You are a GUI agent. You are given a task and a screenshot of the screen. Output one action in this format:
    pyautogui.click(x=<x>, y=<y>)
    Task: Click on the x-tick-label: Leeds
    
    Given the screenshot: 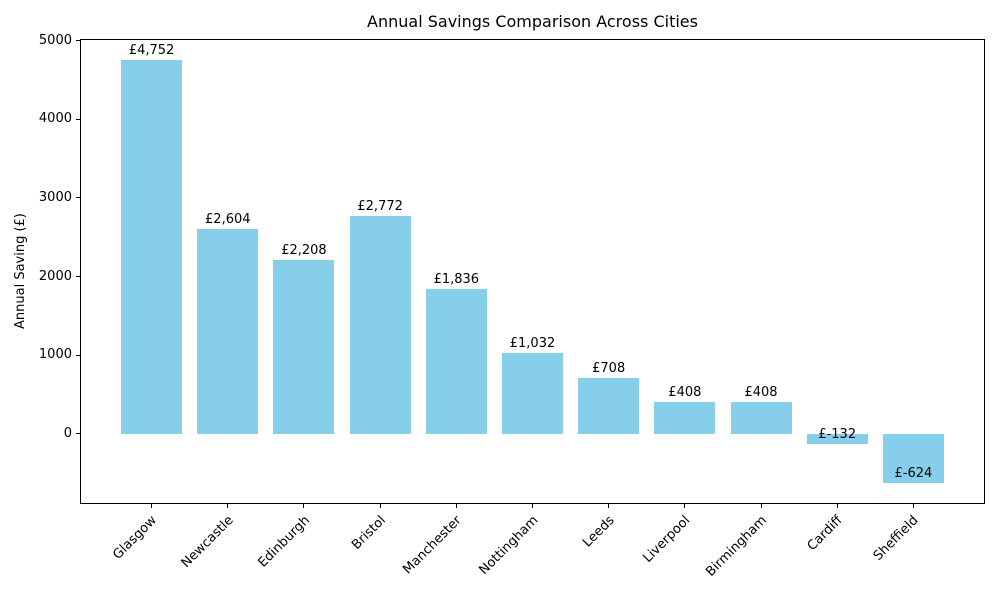 What is the action you would take?
    pyautogui.click(x=598, y=532)
    